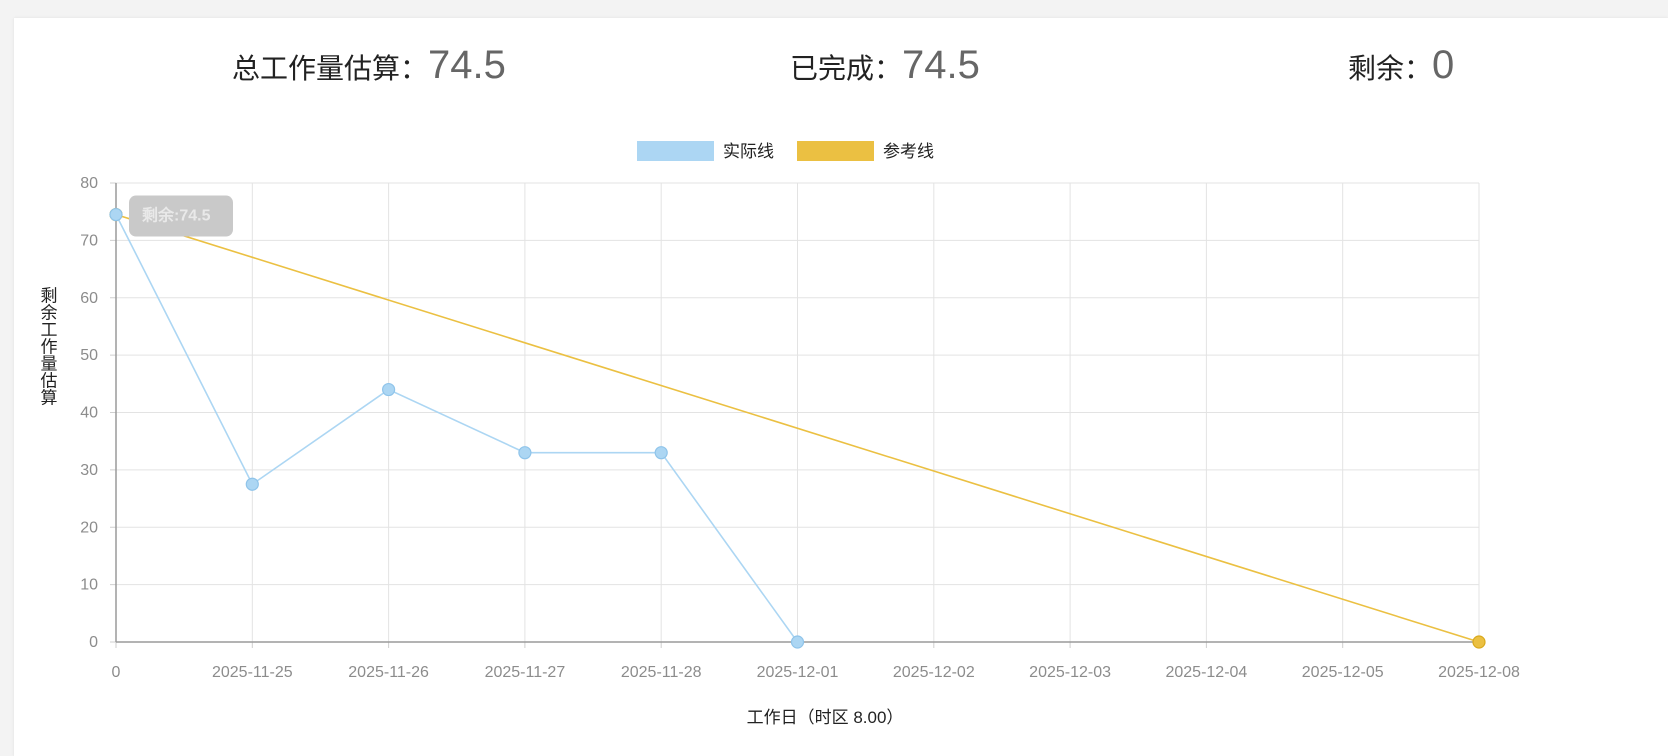 This screenshot has height=756, width=1668. I want to click on x-tick-label: 2025-12-01, so click(798, 672).